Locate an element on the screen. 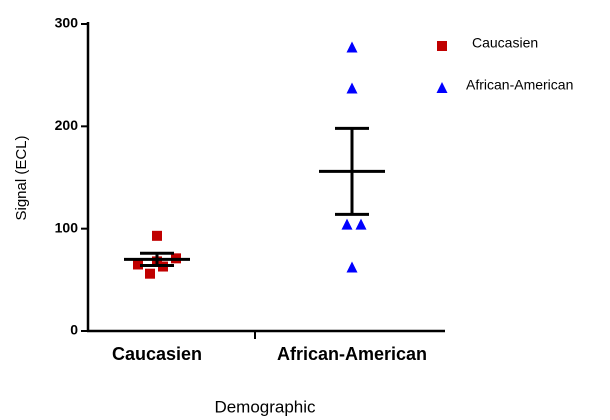  y-tick-label: 0 is located at coordinates (74, 330).